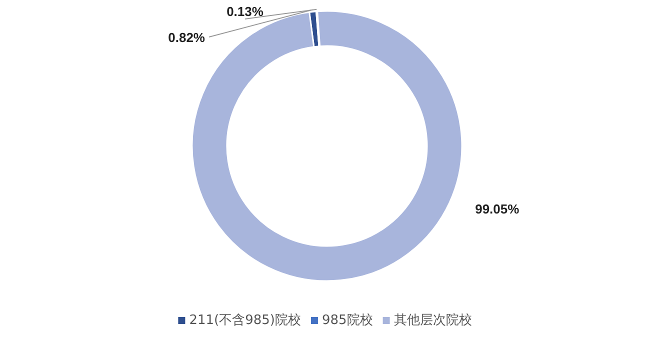 The width and height of the screenshot is (650, 347). Describe the element at coordinates (245, 320) in the screenshot. I see `legend-label: 211(不含985)院校` at that location.